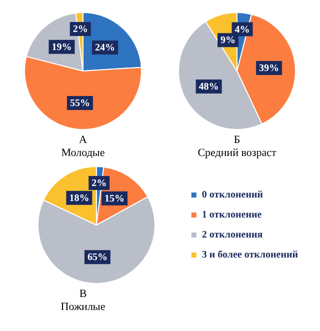  Describe the element at coordinates (79, 198) in the screenshot. I see `data-label: 18%` at that location.